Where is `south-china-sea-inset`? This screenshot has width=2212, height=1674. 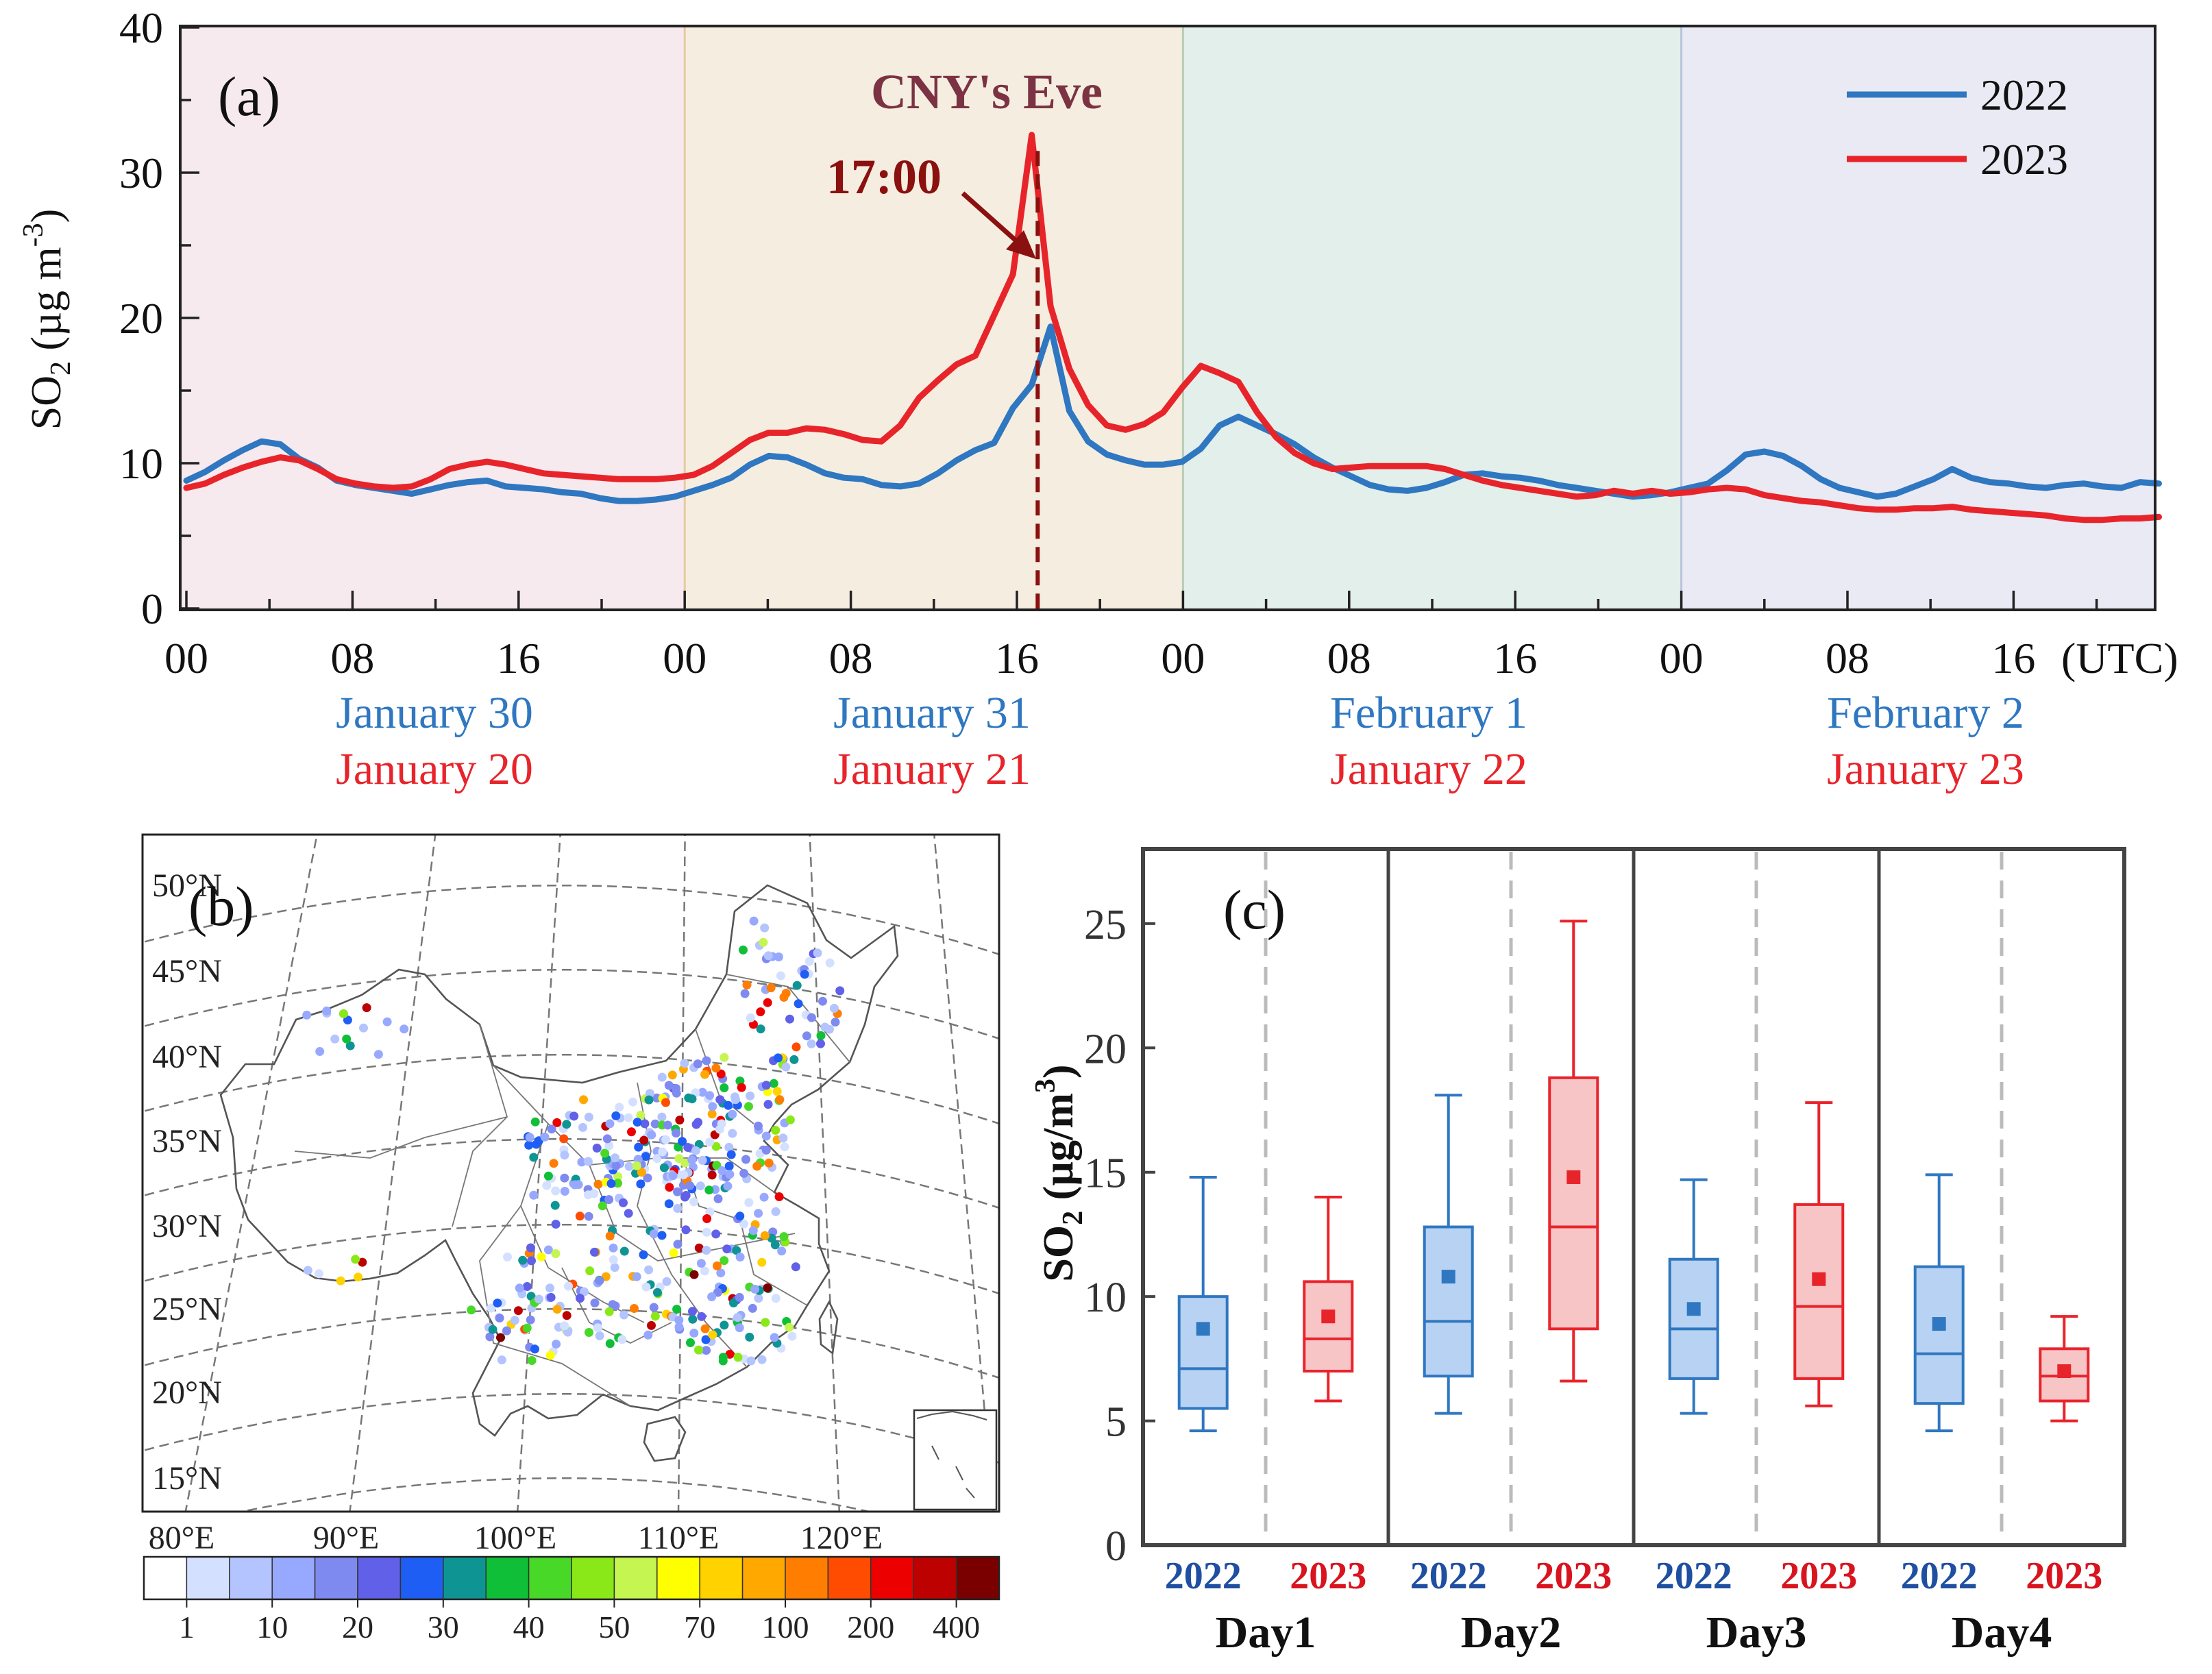
south-china-sea-inset is located at coordinates (955, 1460).